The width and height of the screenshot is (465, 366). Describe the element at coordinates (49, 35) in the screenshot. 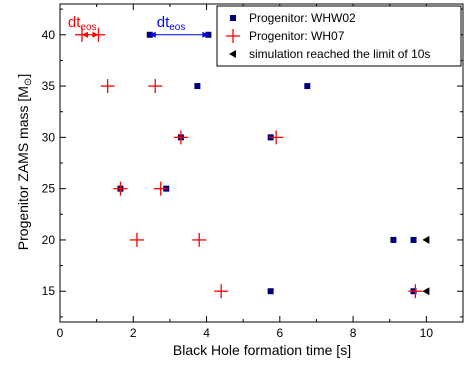

I see `y-tick-label: 40` at that location.